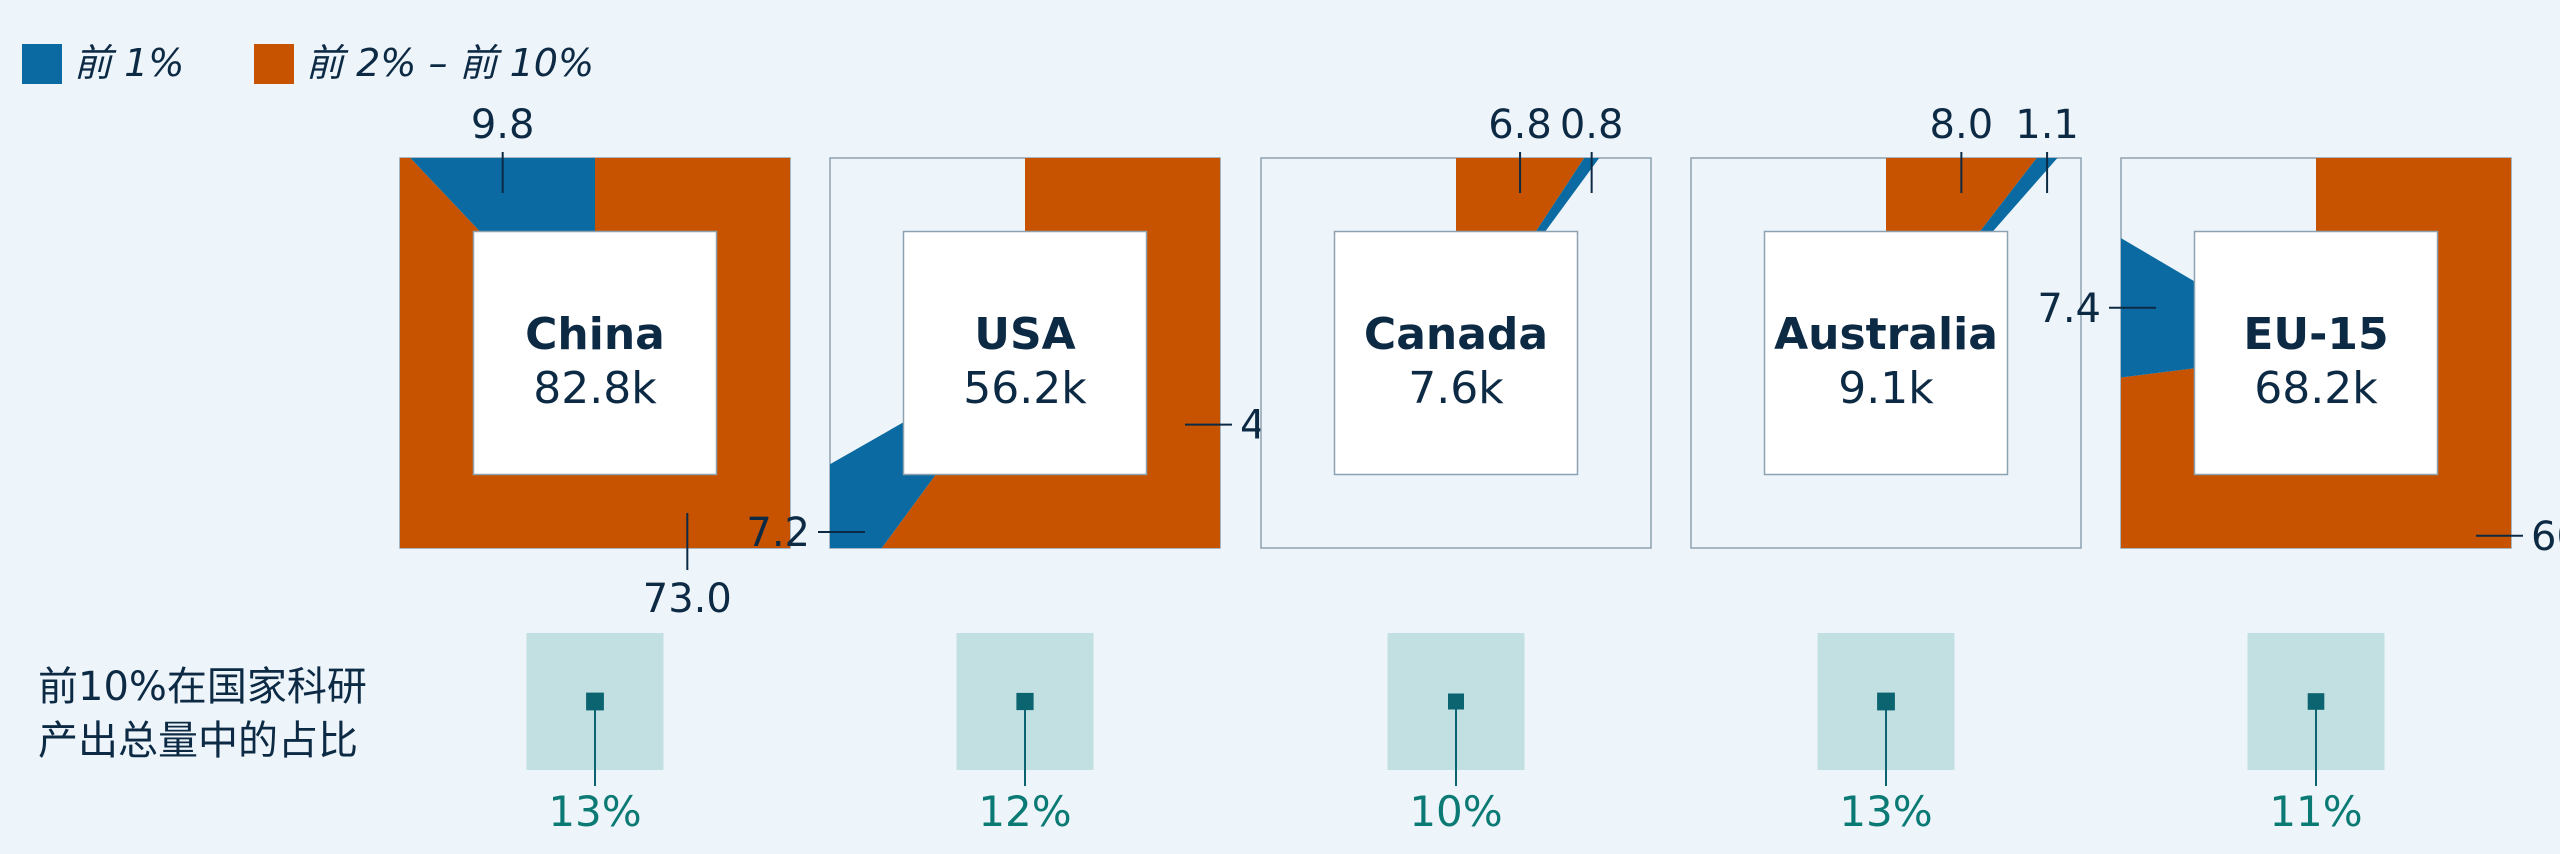  Describe the element at coordinates (1962, 125) in the screenshot. I see `label-top2-10: 8.0` at that location.